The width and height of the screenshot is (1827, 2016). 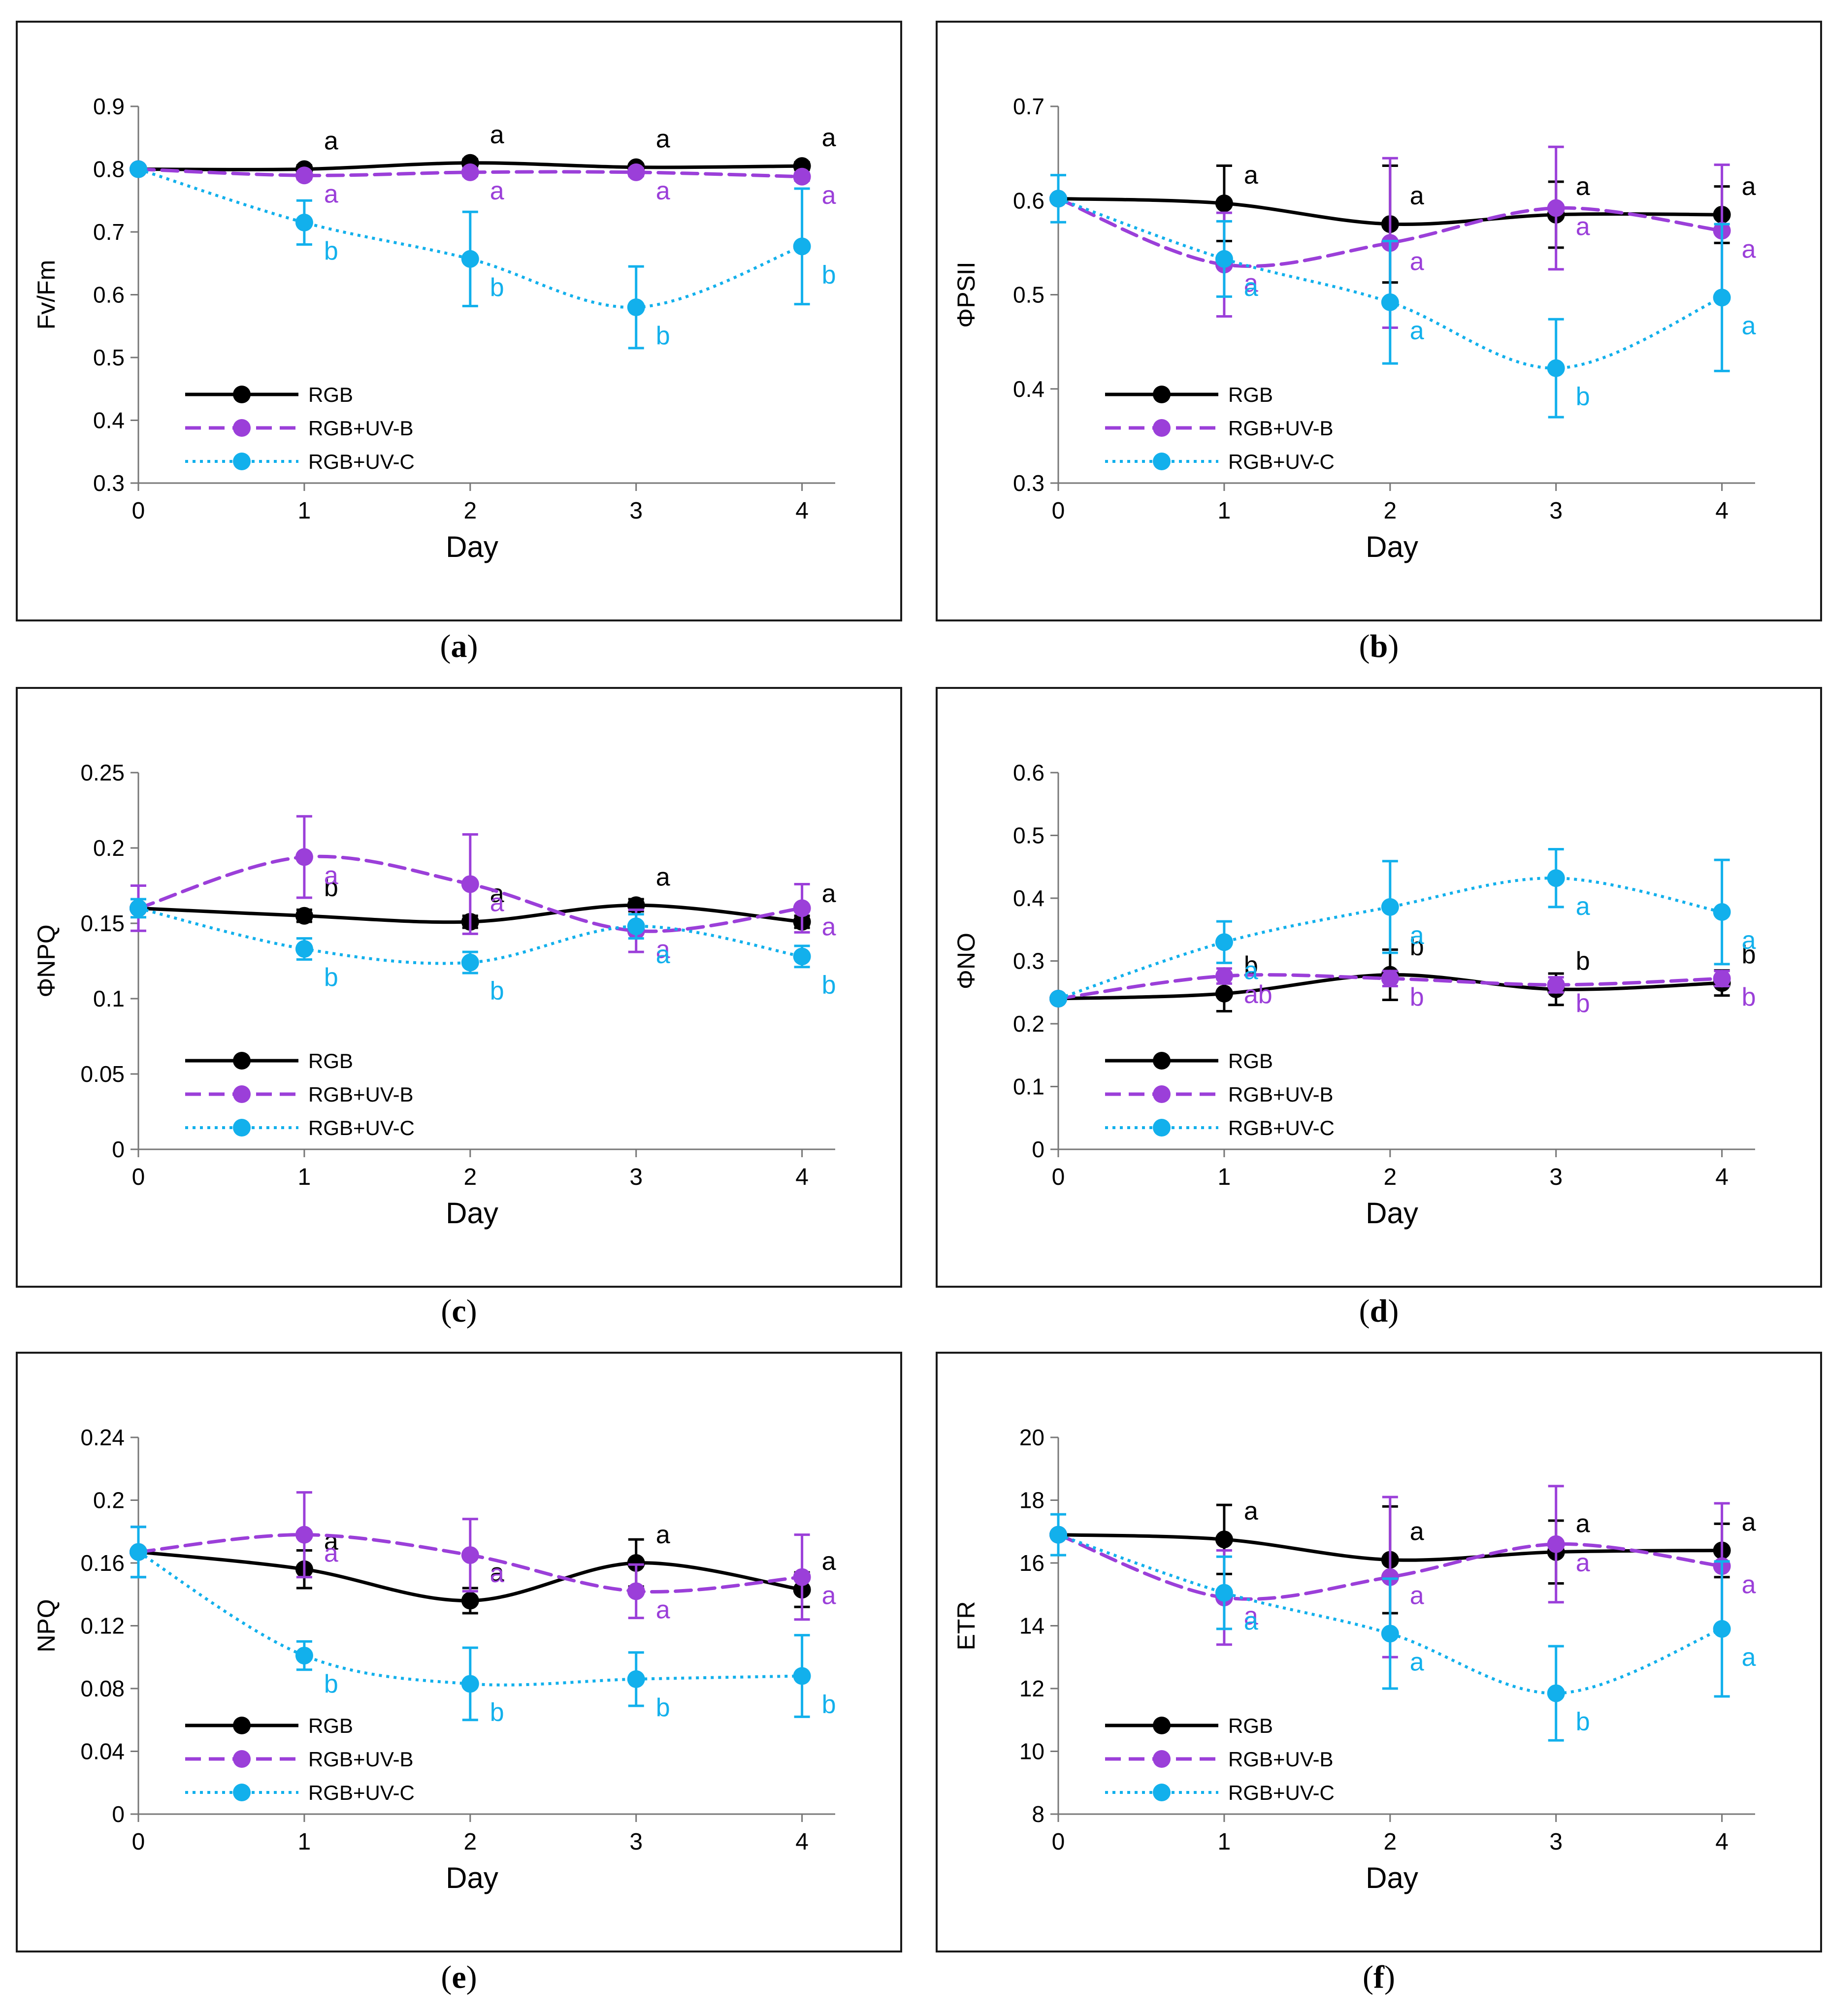 I want to click on series-uvc: b b a b, so click(x=483, y=952).